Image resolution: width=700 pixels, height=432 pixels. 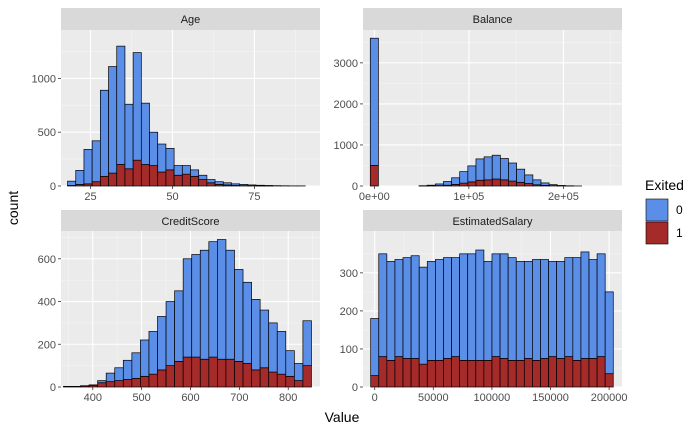 What do you see at coordinates (349, 274) in the screenshot?
I see `y-tick-label: 300` at bounding box center [349, 274].